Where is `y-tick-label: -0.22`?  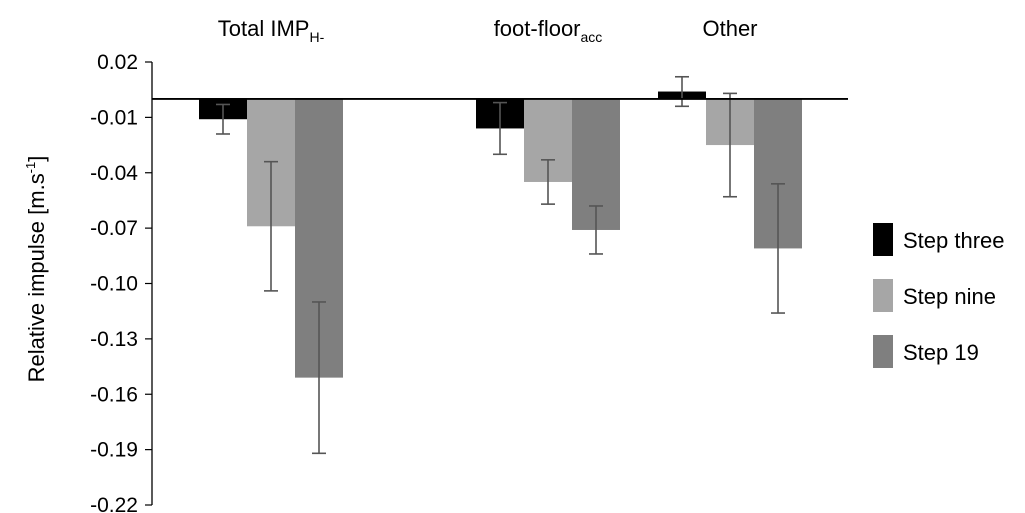 y-tick-label: -0.22 is located at coordinates (114, 503).